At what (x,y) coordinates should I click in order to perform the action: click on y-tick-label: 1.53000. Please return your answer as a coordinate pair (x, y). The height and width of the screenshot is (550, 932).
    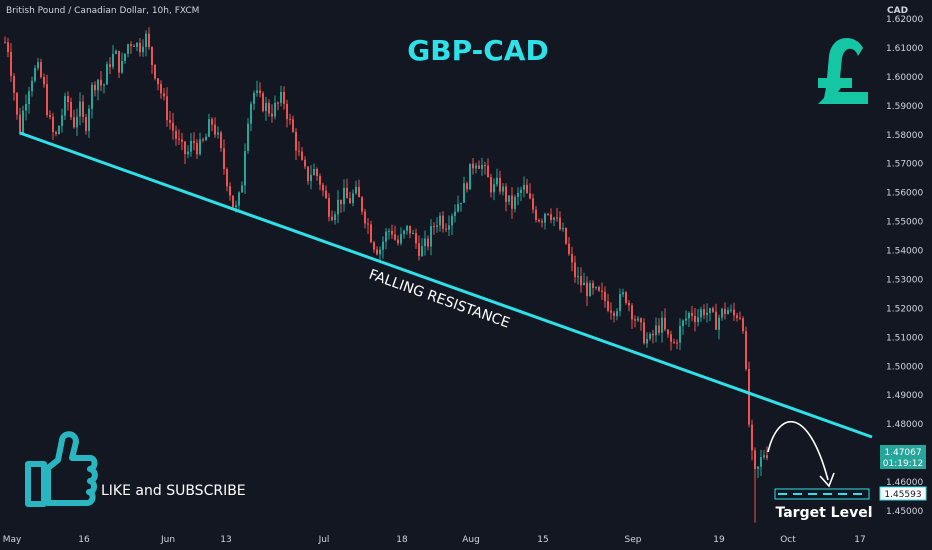
    Looking at the image, I should click on (904, 281).